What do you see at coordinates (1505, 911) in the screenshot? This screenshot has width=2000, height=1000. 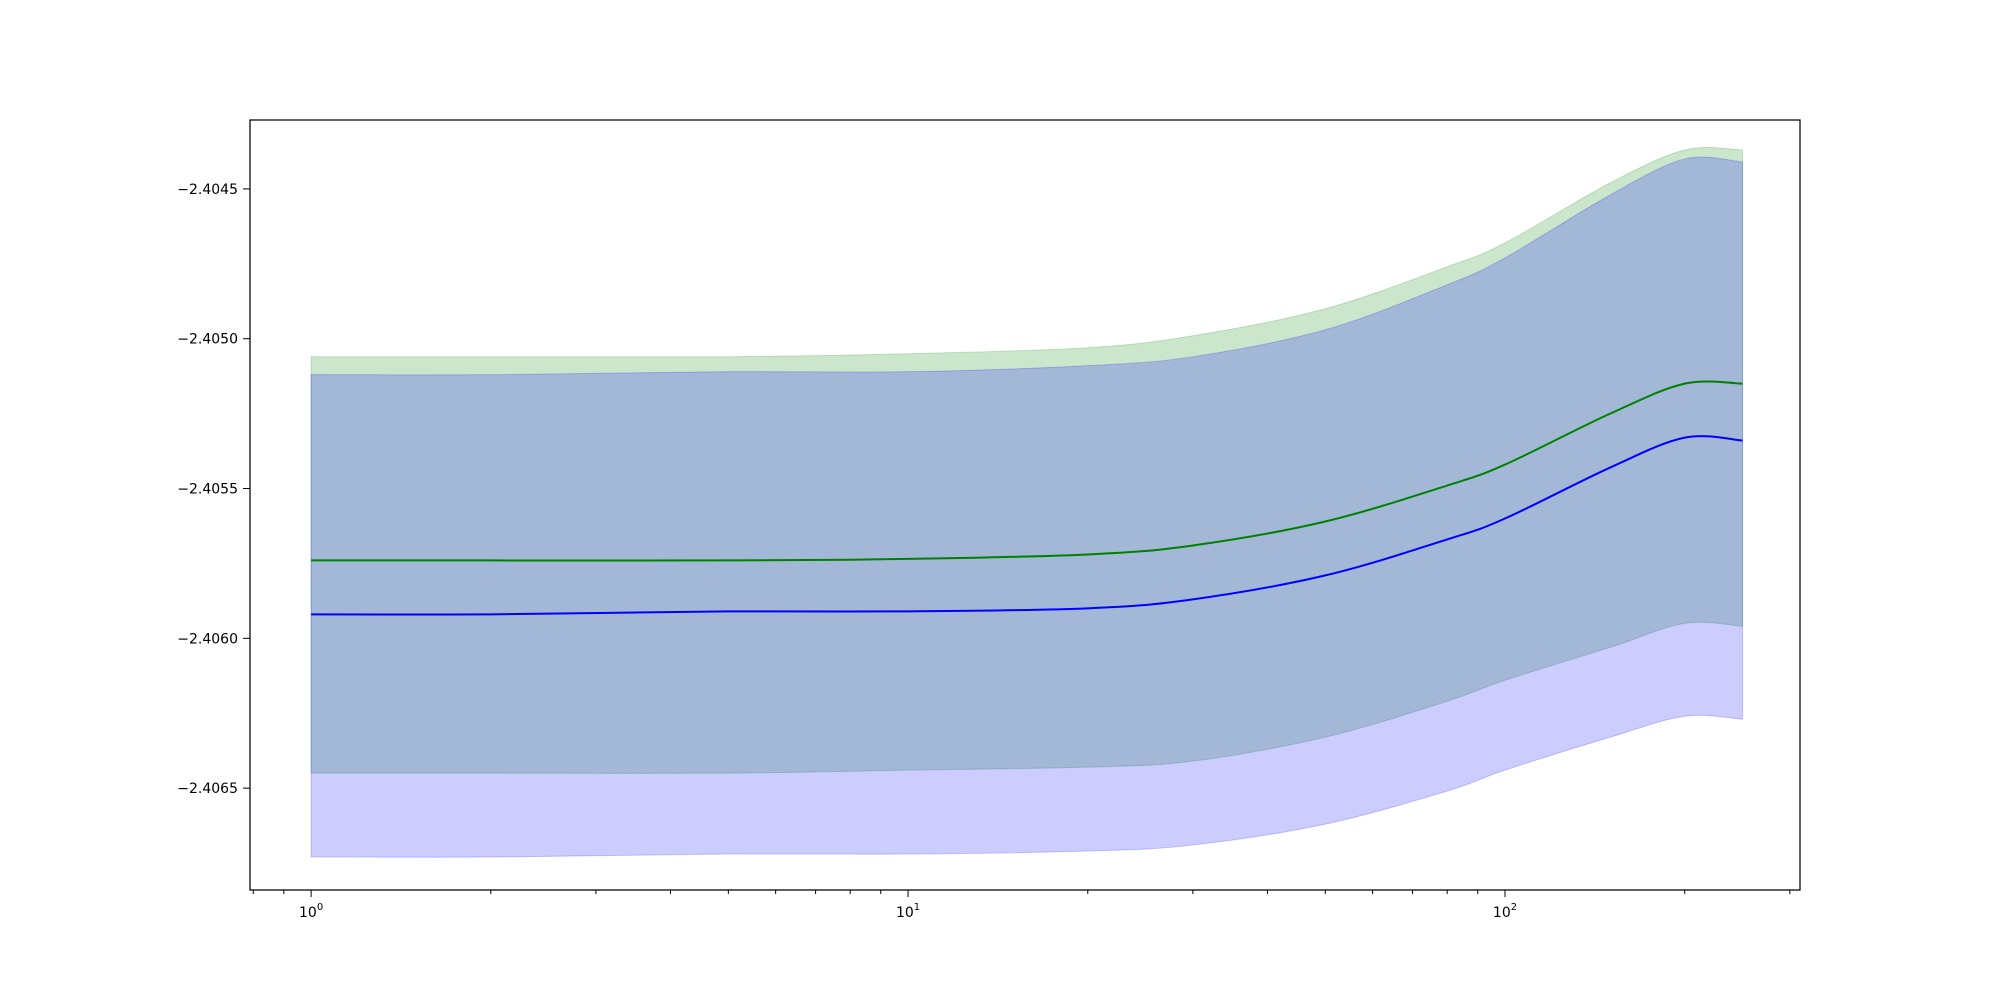 I see `x-tick-label: 10²` at bounding box center [1505, 911].